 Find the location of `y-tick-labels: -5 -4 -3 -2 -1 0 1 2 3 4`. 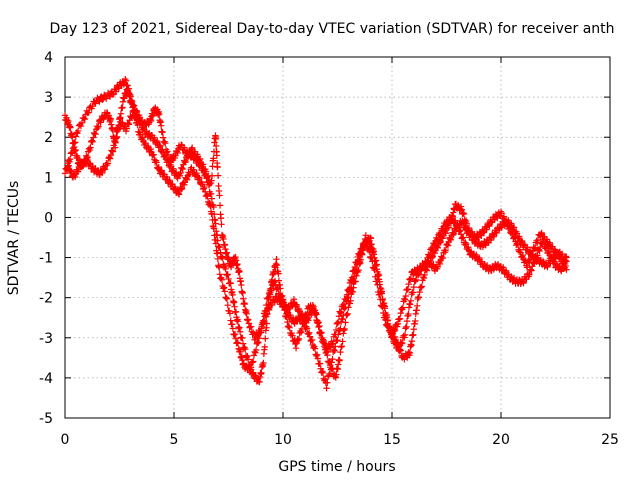

y-tick-labels: -5 -4 -3 -2 -1 0 1 2 3 4 is located at coordinates (46, 238).